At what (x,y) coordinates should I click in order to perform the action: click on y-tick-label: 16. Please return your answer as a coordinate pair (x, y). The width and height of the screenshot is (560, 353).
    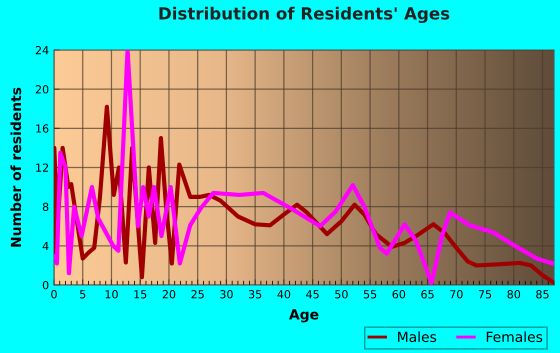
    Looking at the image, I should click on (42, 128).